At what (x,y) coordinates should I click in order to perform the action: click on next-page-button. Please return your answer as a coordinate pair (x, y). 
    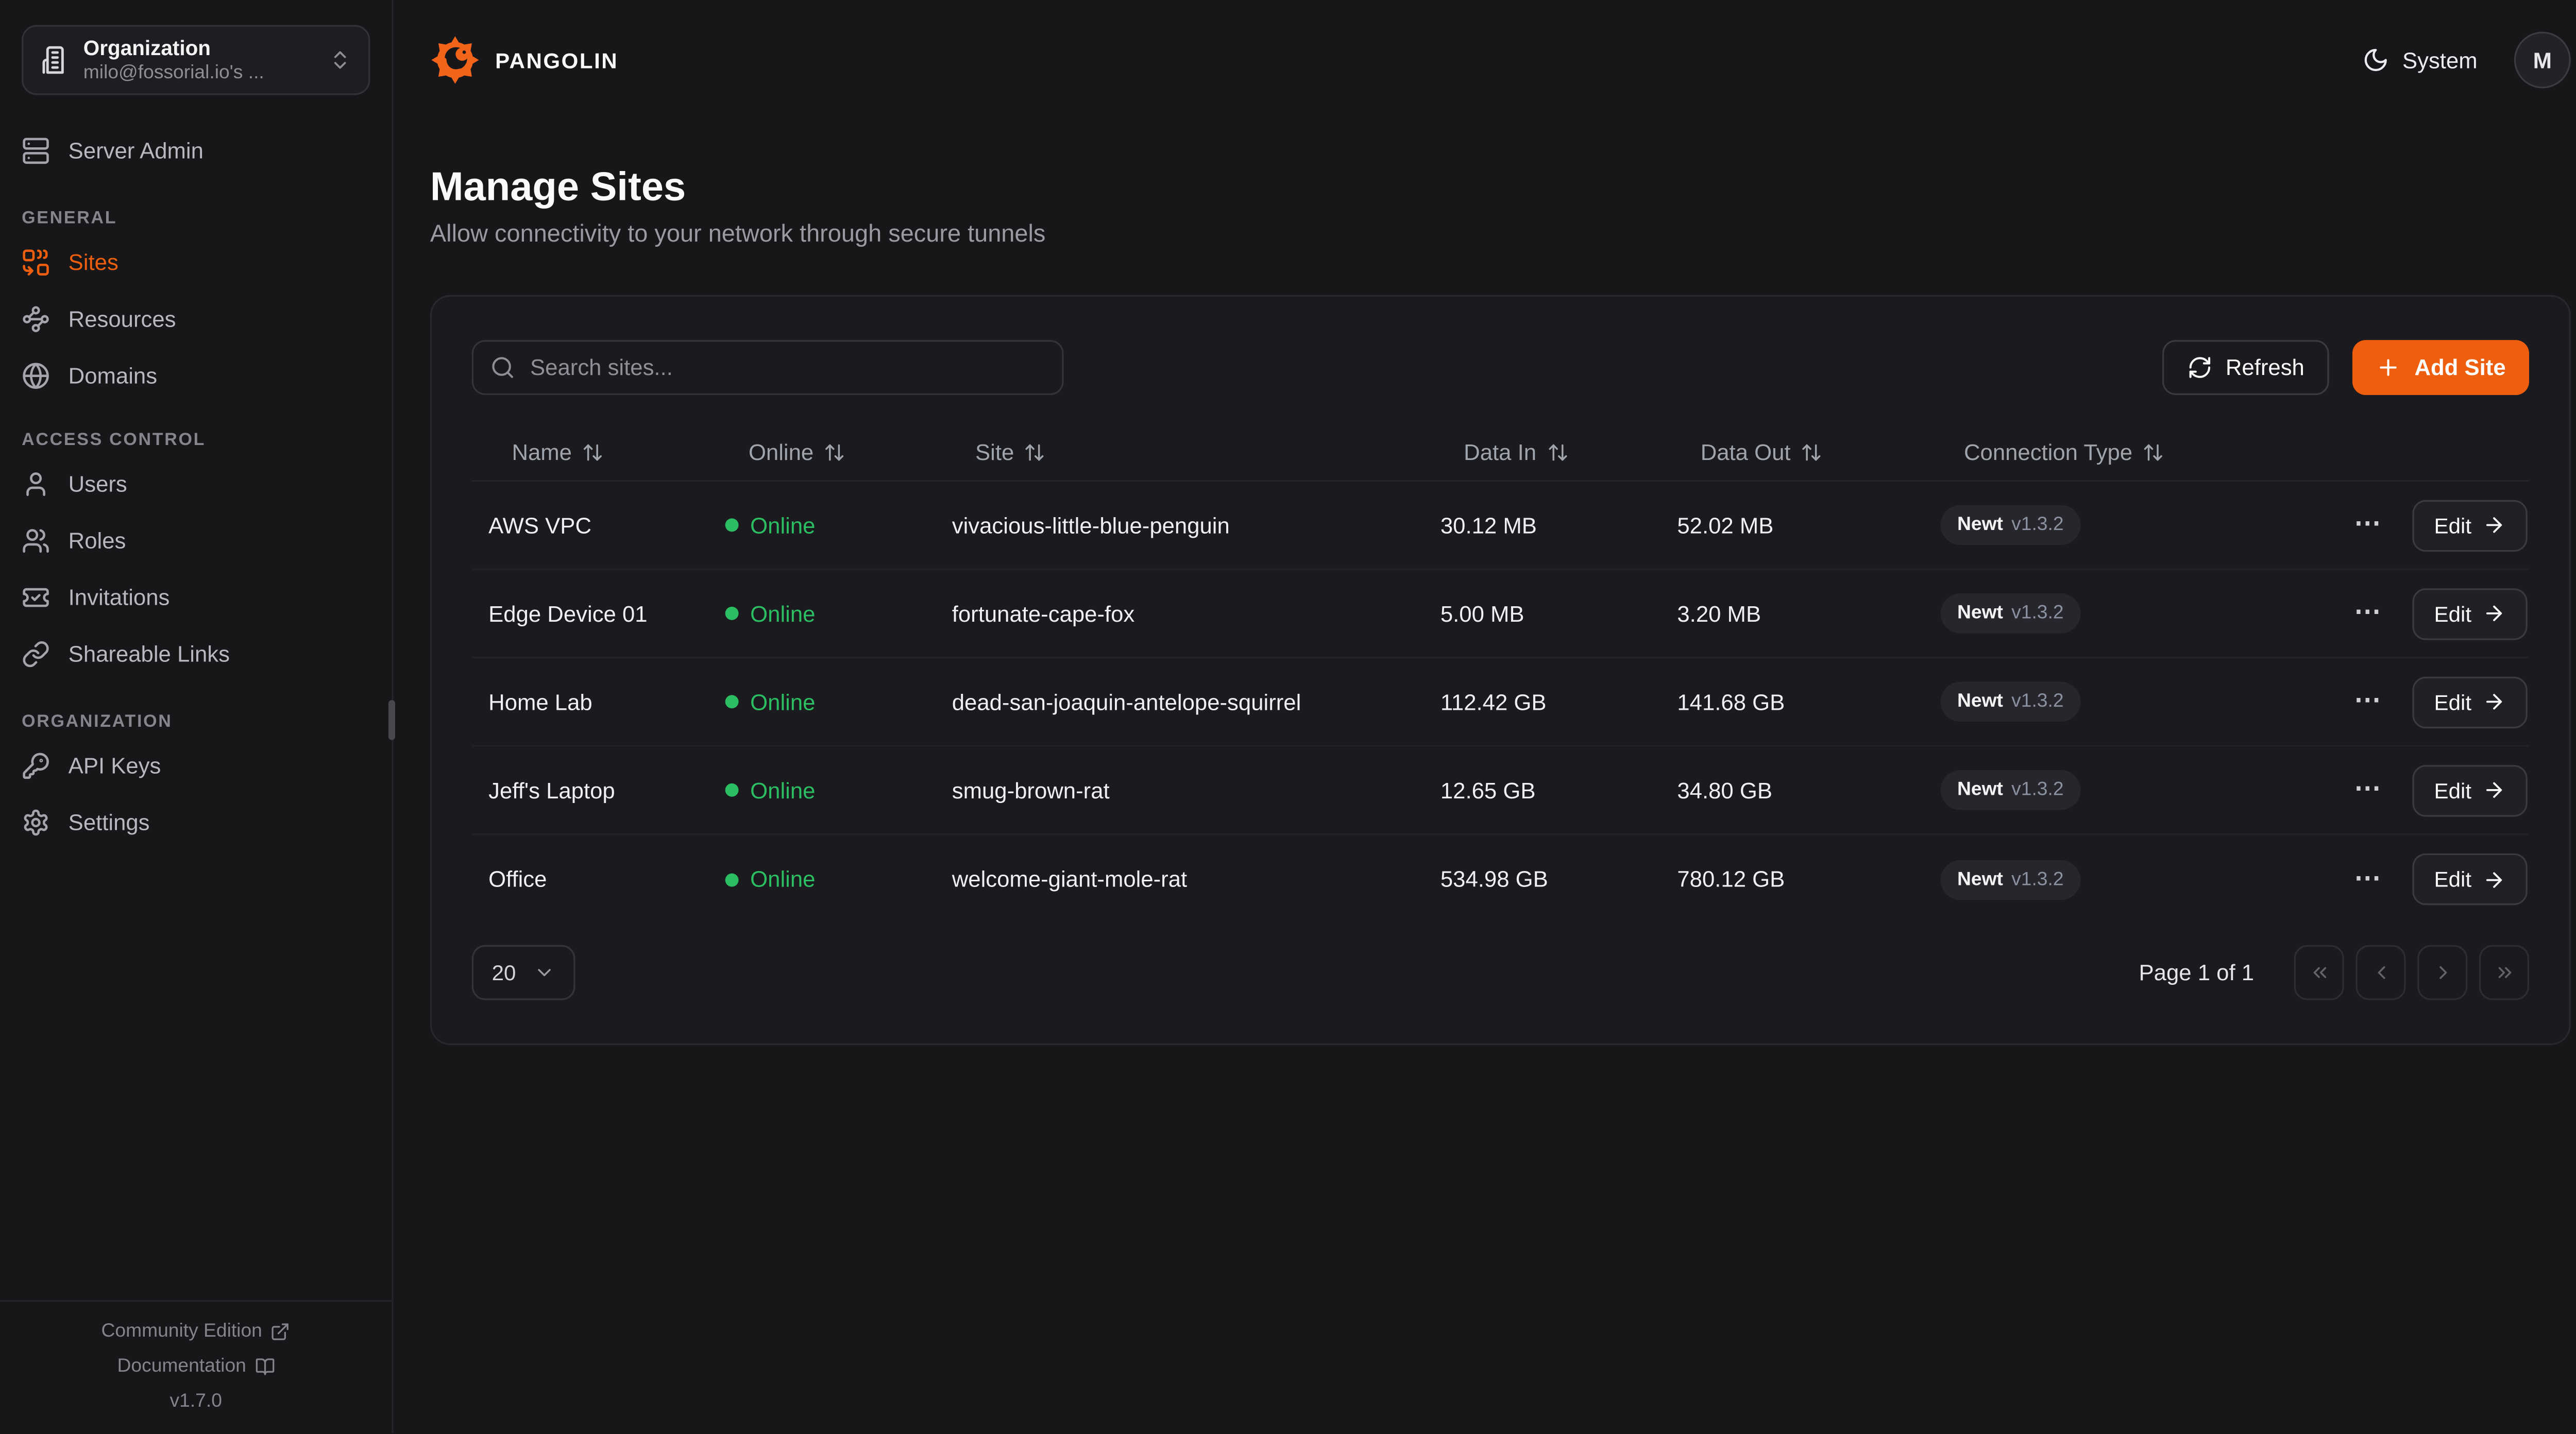
    Looking at the image, I should click on (2442, 972).